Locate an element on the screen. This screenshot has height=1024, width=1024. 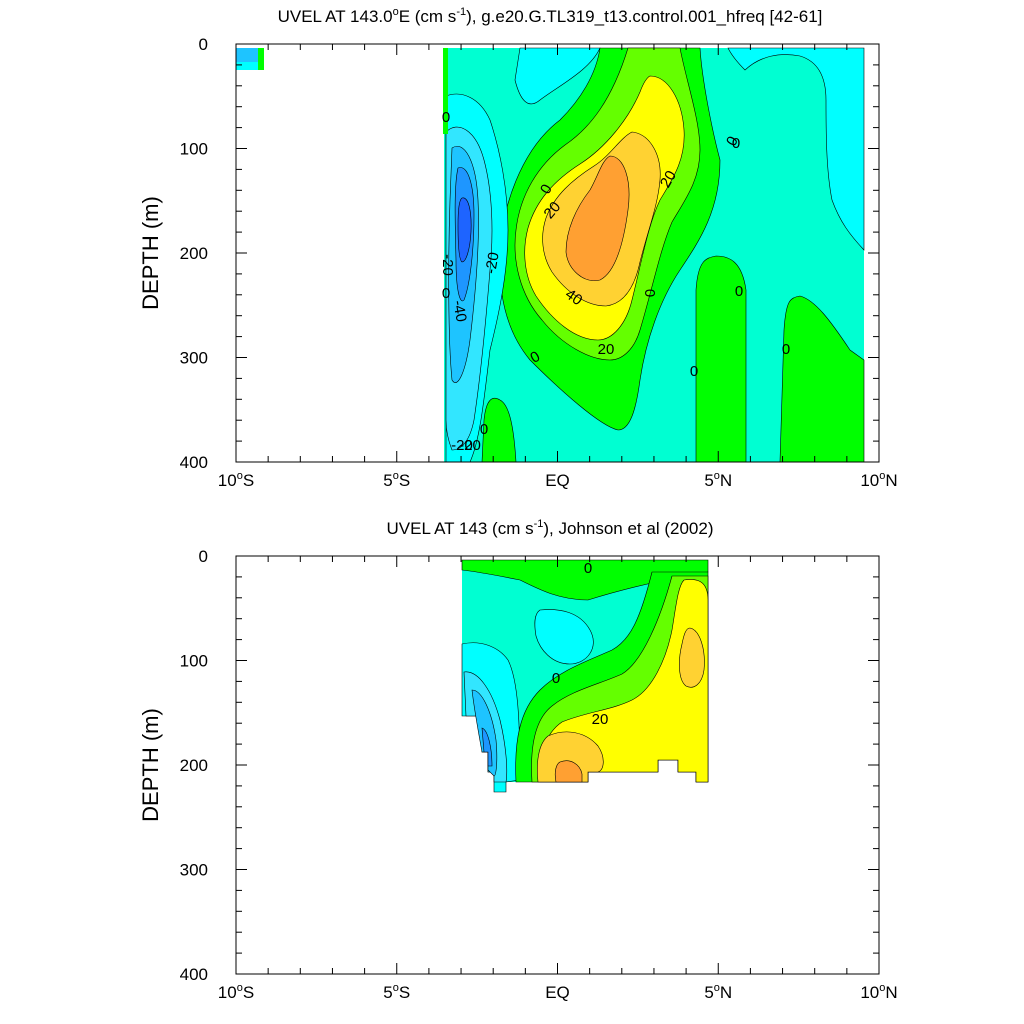
sw-patch-low is located at coordinates (247, 66).